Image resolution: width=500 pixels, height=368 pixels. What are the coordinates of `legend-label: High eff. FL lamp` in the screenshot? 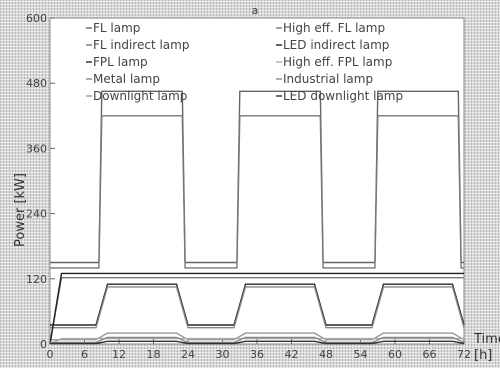 It's located at (334, 28).